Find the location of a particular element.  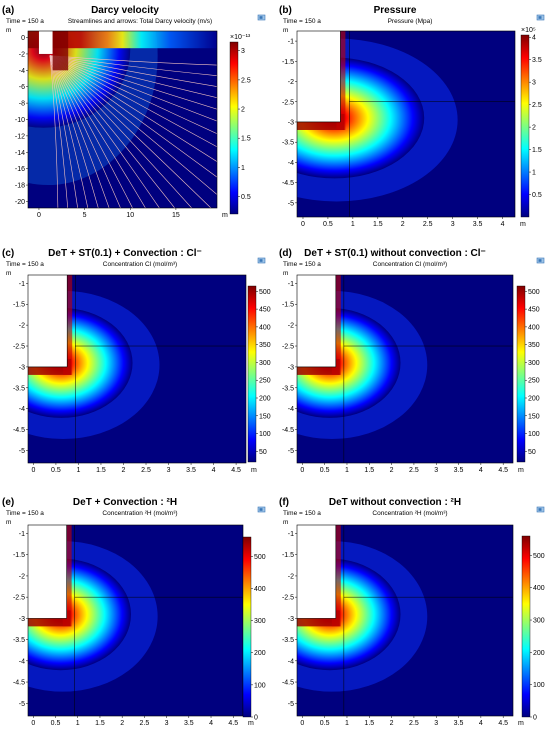

y-tick-label: -3 is located at coordinates (22, 619).